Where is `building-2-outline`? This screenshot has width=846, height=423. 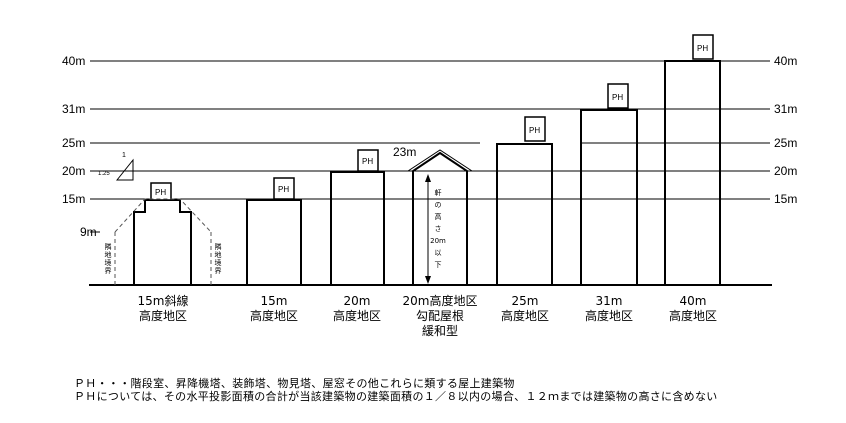
building-2-outline is located at coordinates (274, 242).